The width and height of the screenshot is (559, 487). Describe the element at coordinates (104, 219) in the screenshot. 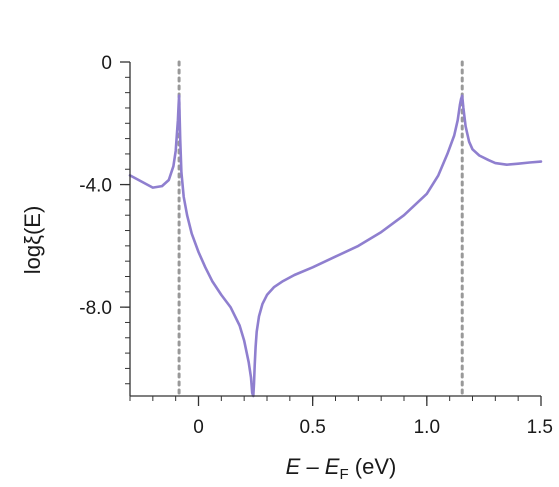

I see `y-ticks: 0 -4.0 -8.0` at that location.